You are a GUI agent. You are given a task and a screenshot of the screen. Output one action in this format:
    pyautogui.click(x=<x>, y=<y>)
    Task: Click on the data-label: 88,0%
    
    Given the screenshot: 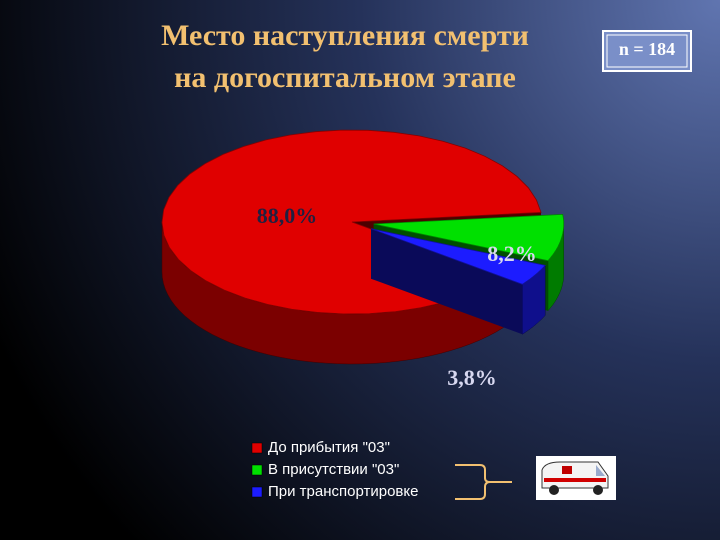 What is the action you would take?
    pyautogui.click(x=287, y=215)
    